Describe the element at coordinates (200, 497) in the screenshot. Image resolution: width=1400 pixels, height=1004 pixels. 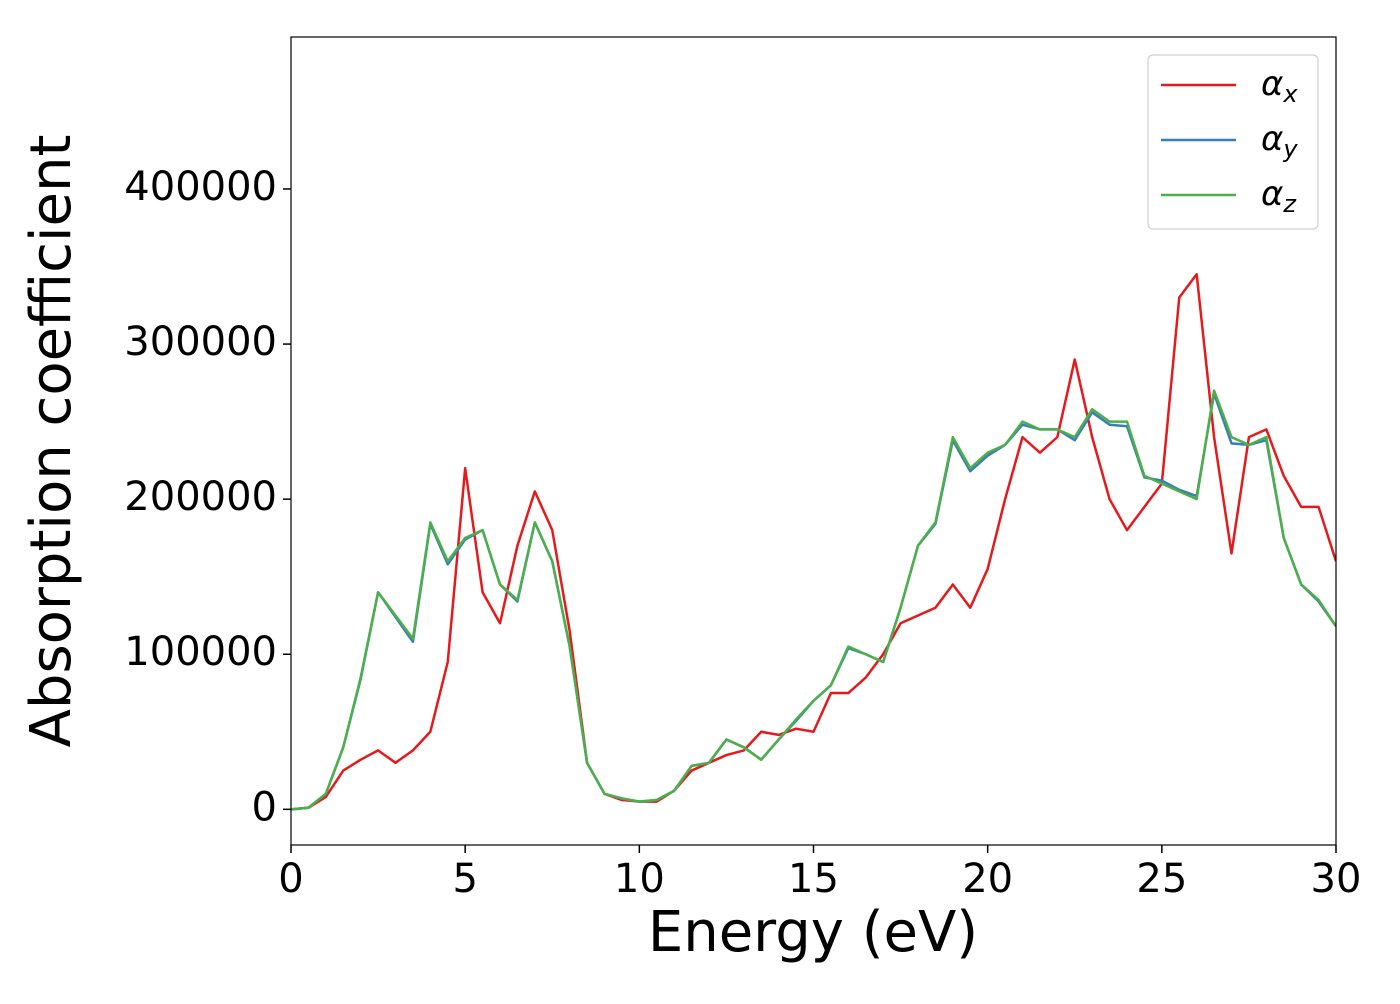
I see `y-tick-label: 200000` at that location.